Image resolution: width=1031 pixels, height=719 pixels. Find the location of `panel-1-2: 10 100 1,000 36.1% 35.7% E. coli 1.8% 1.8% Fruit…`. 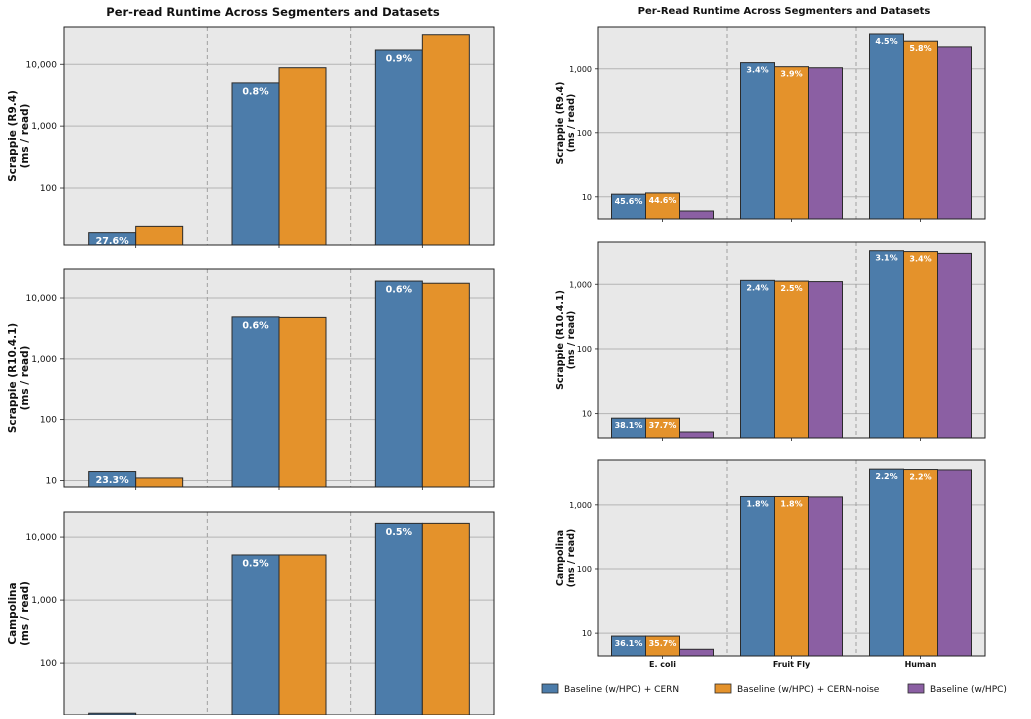

panel-1-2: 10 100 1,000 36.1% 35.7% E. coli 1.8% 1.8% Fruit… is located at coordinates (770, 564).